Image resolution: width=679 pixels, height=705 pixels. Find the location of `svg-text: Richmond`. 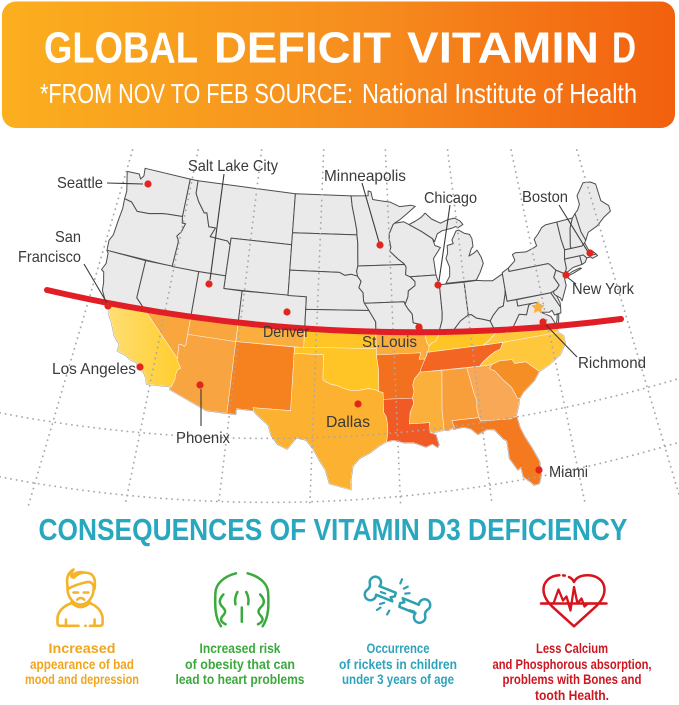

svg-text: Richmond is located at coordinates (612, 363).